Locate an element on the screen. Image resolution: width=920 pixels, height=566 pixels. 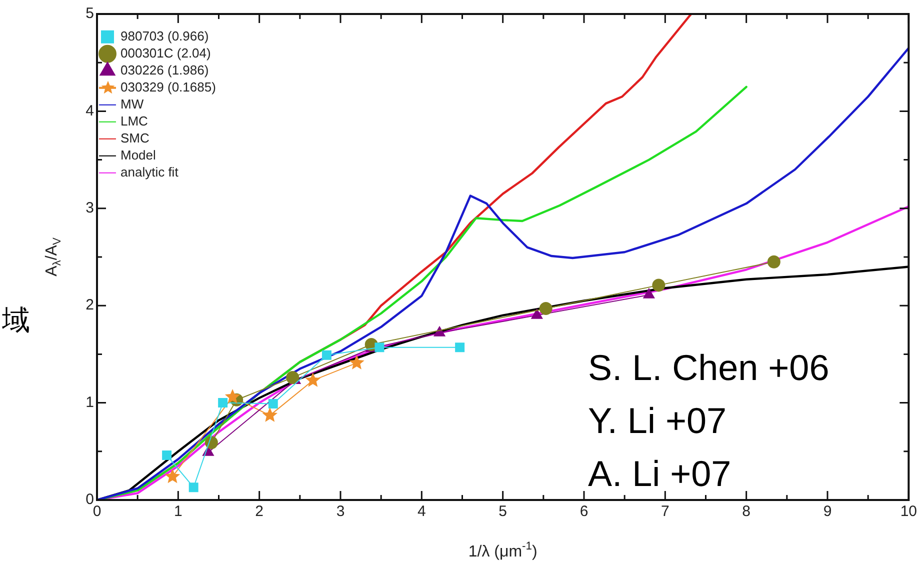
x-tick-label: 5 is located at coordinates (502, 511).